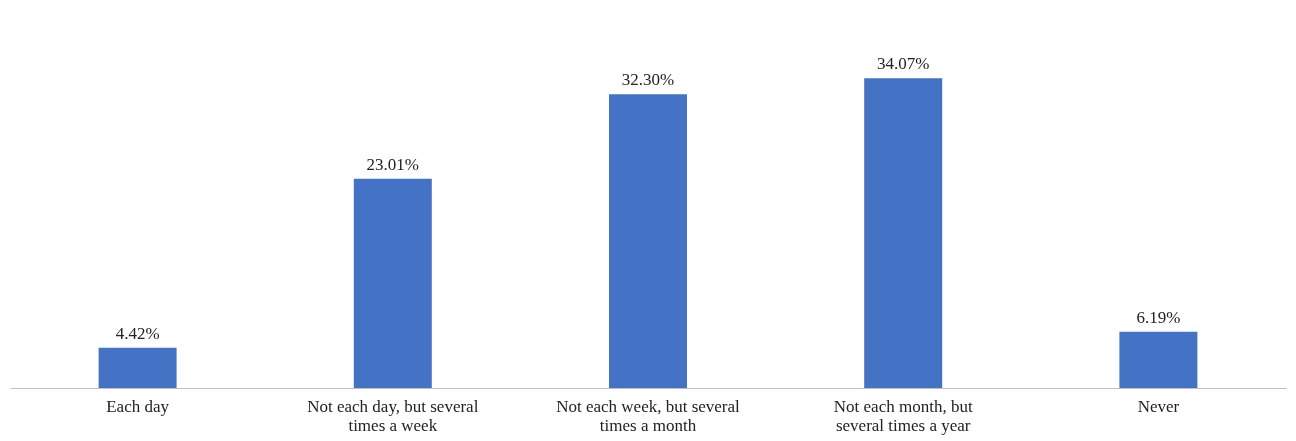 This screenshot has height=441, width=1296. I want to click on x-tick-label: Each day, so click(138, 406).